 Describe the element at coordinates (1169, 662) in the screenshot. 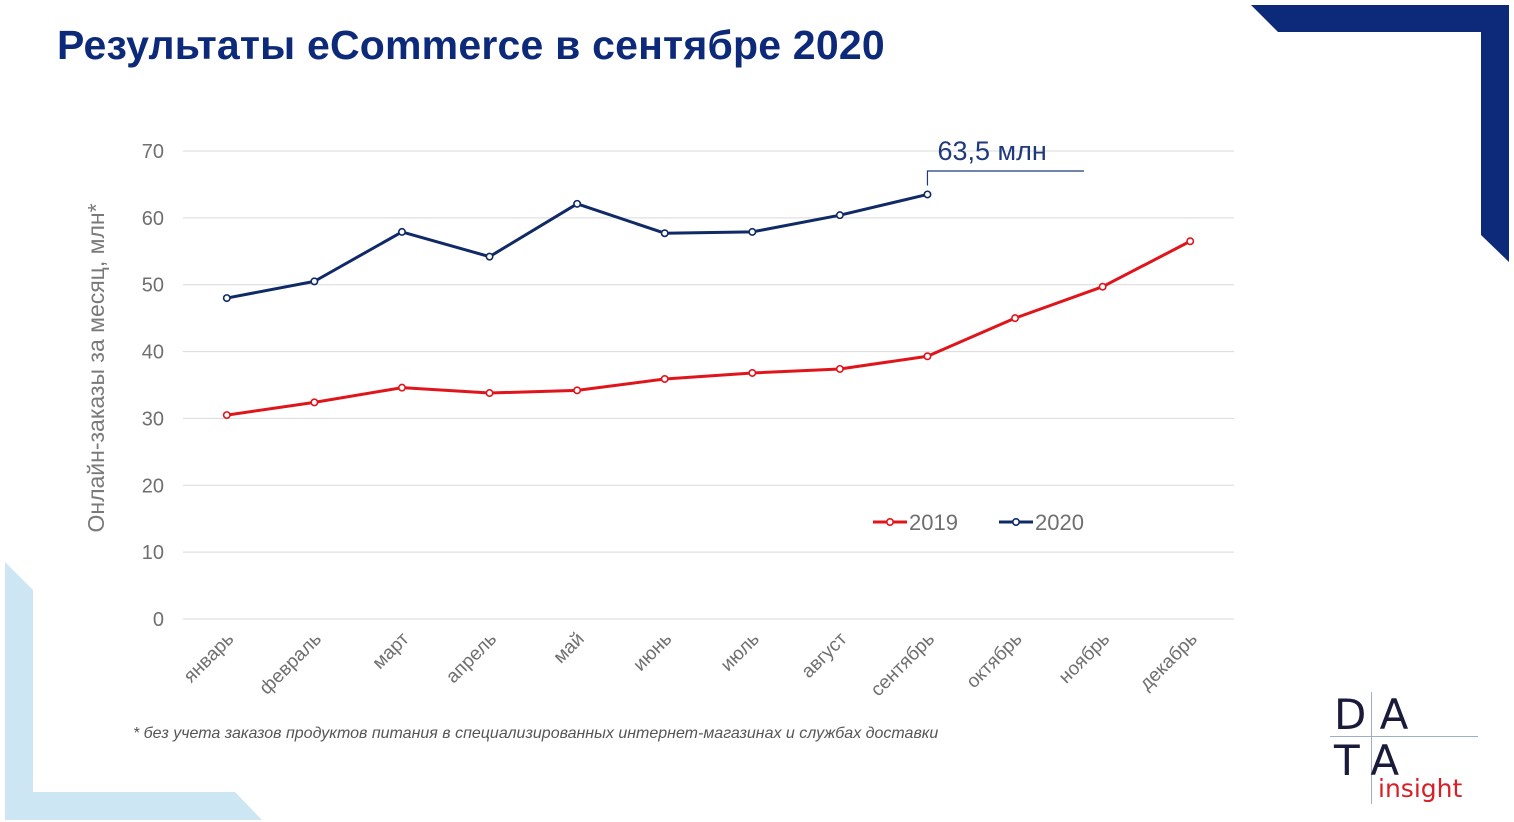

I see `x-tick-label: декабрь` at that location.